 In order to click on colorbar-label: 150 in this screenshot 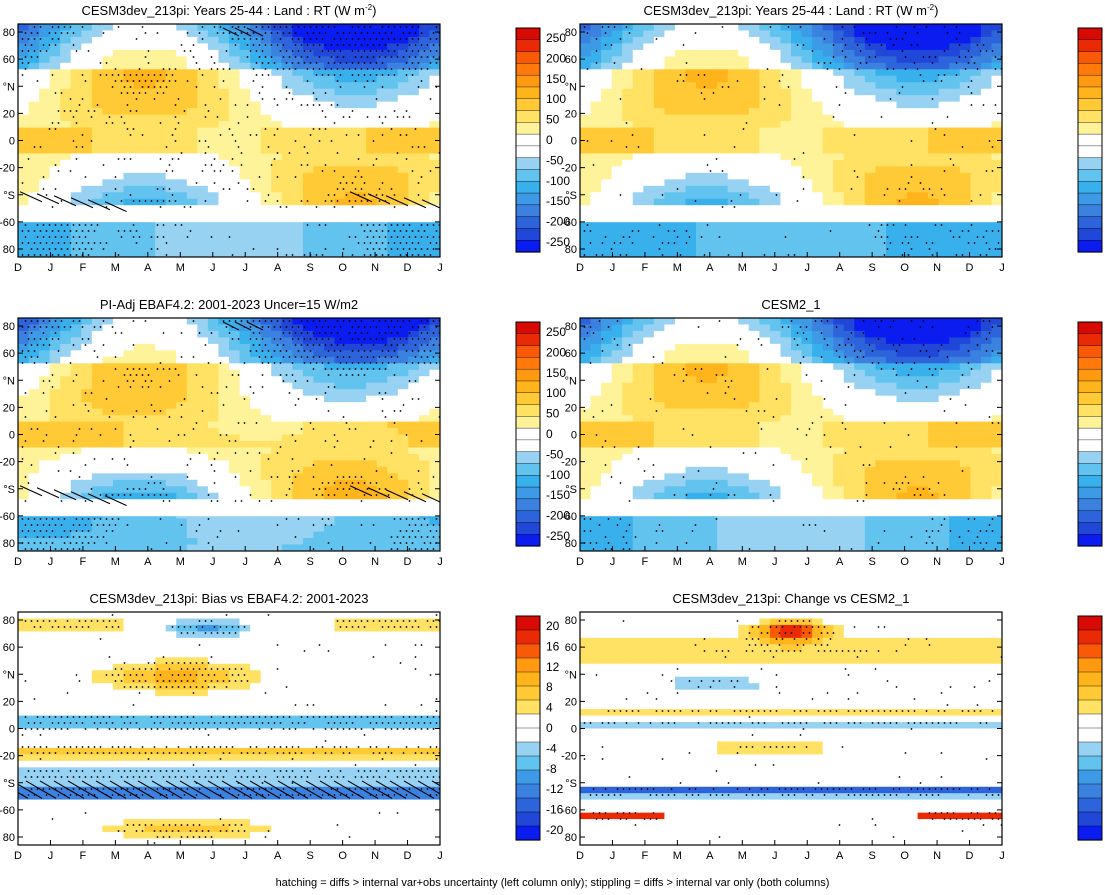, I will do `click(556, 79)`.